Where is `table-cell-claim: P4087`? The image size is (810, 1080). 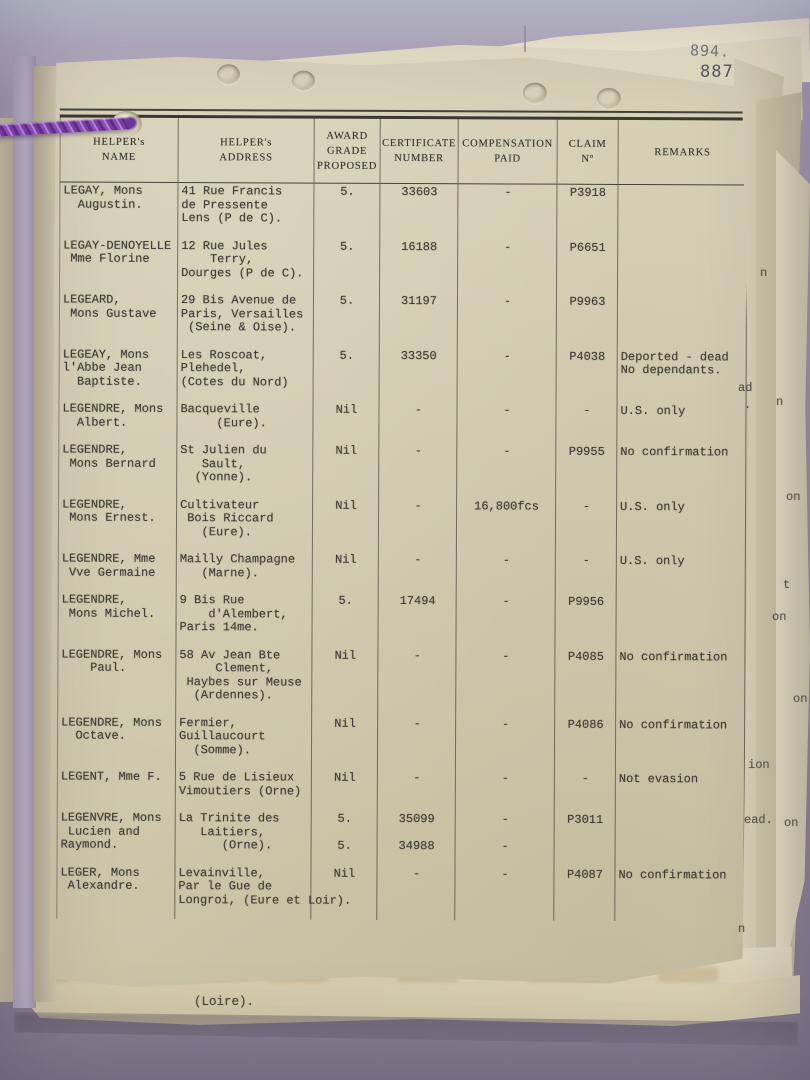 table-cell-claim: P4087 is located at coordinates (584, 893).